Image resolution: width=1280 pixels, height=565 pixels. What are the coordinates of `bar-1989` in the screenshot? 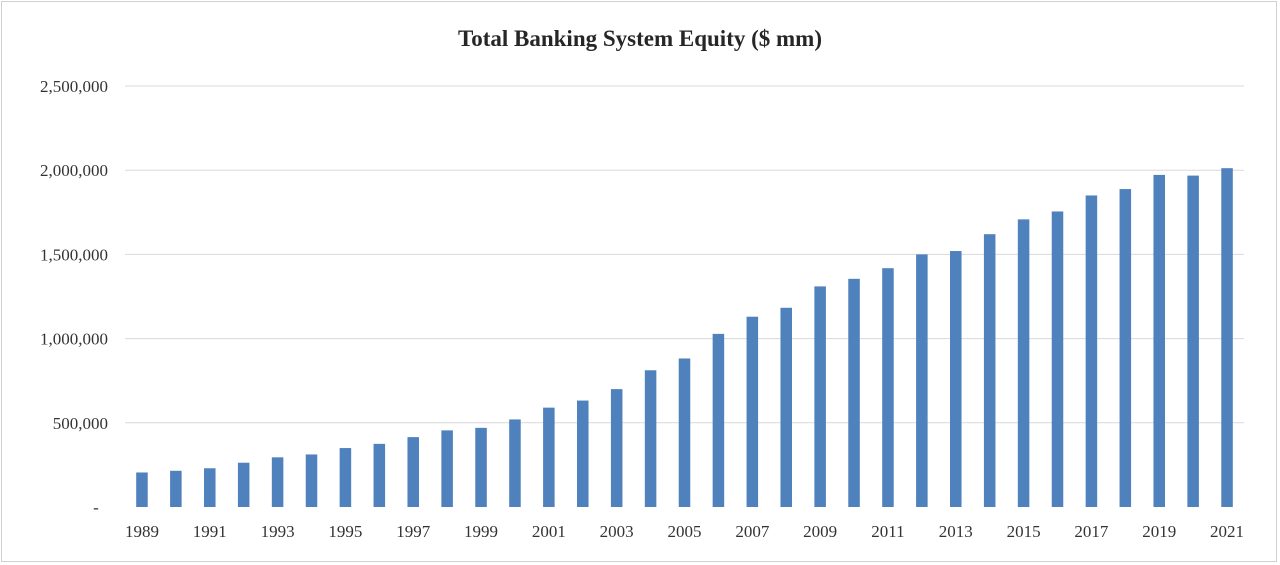 It's located at (142, 489).